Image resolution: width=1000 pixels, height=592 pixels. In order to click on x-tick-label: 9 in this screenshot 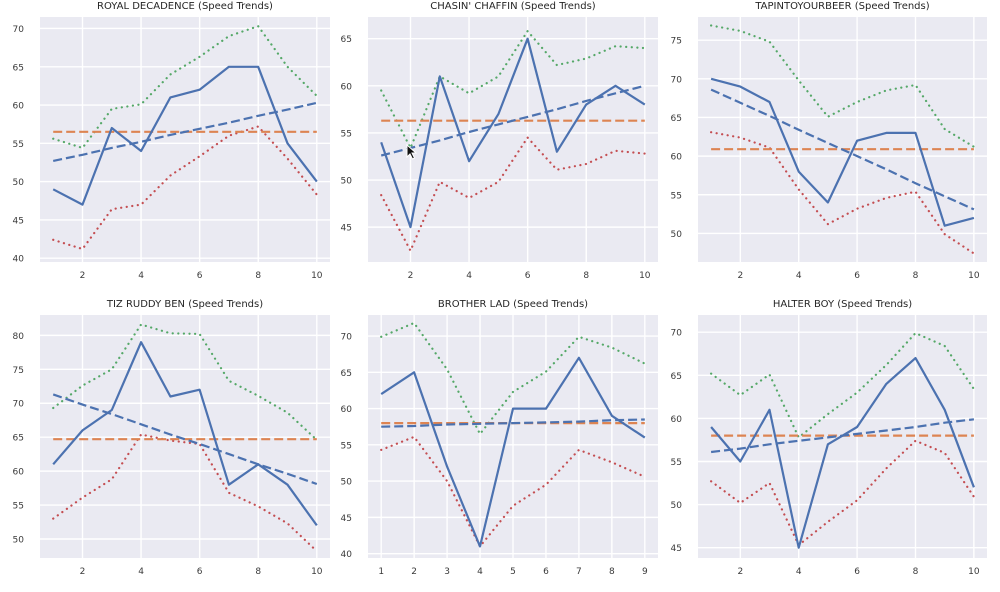, I will do `click(645, 572)`.